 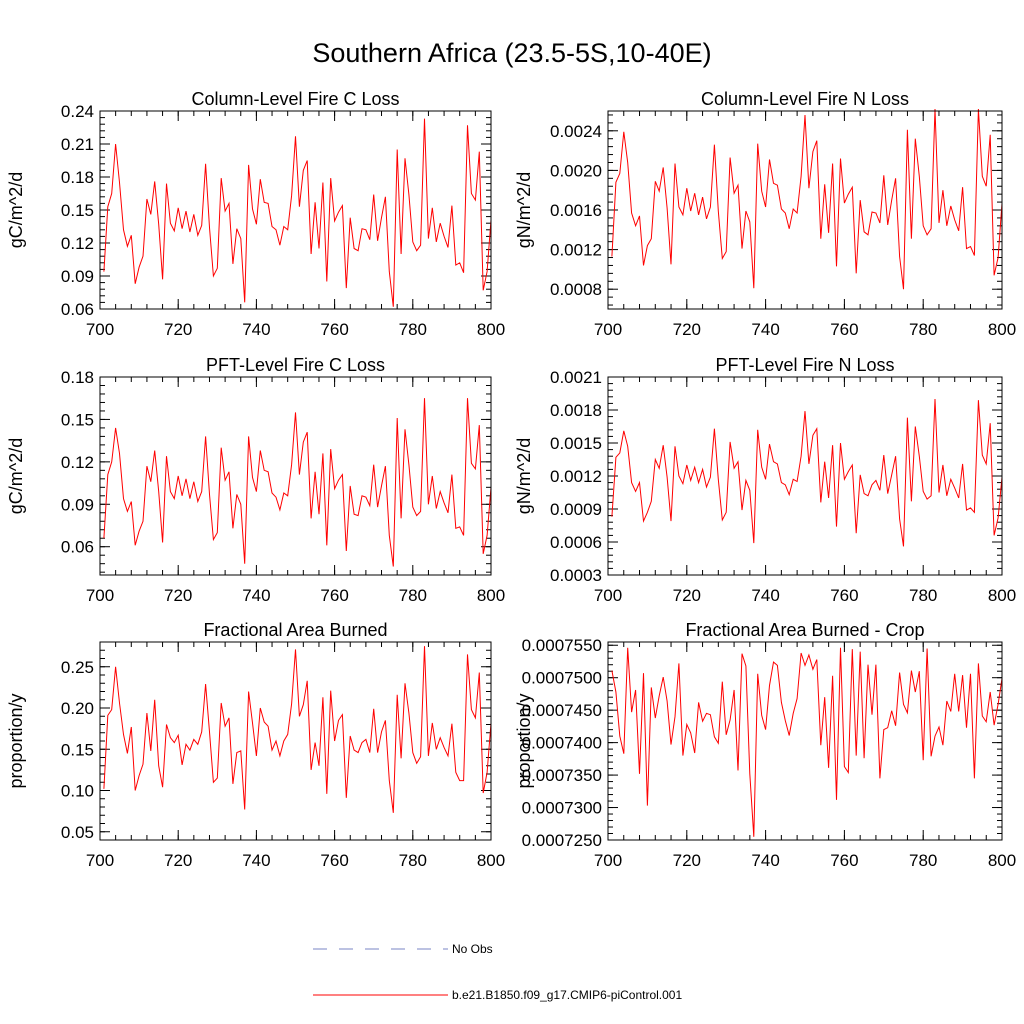 What do you see at coordinates (576, 131) in the screenshot?
I see `y-tick-label: 0.0024` at bounding box center [576, 131].